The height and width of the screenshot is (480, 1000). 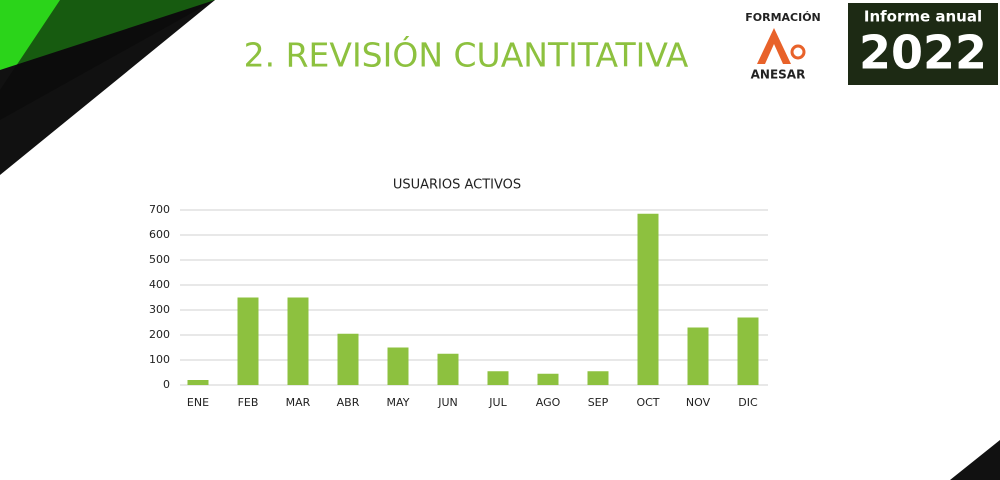 I want to click on y-tick-label: 600, so click(x=159, y=234).